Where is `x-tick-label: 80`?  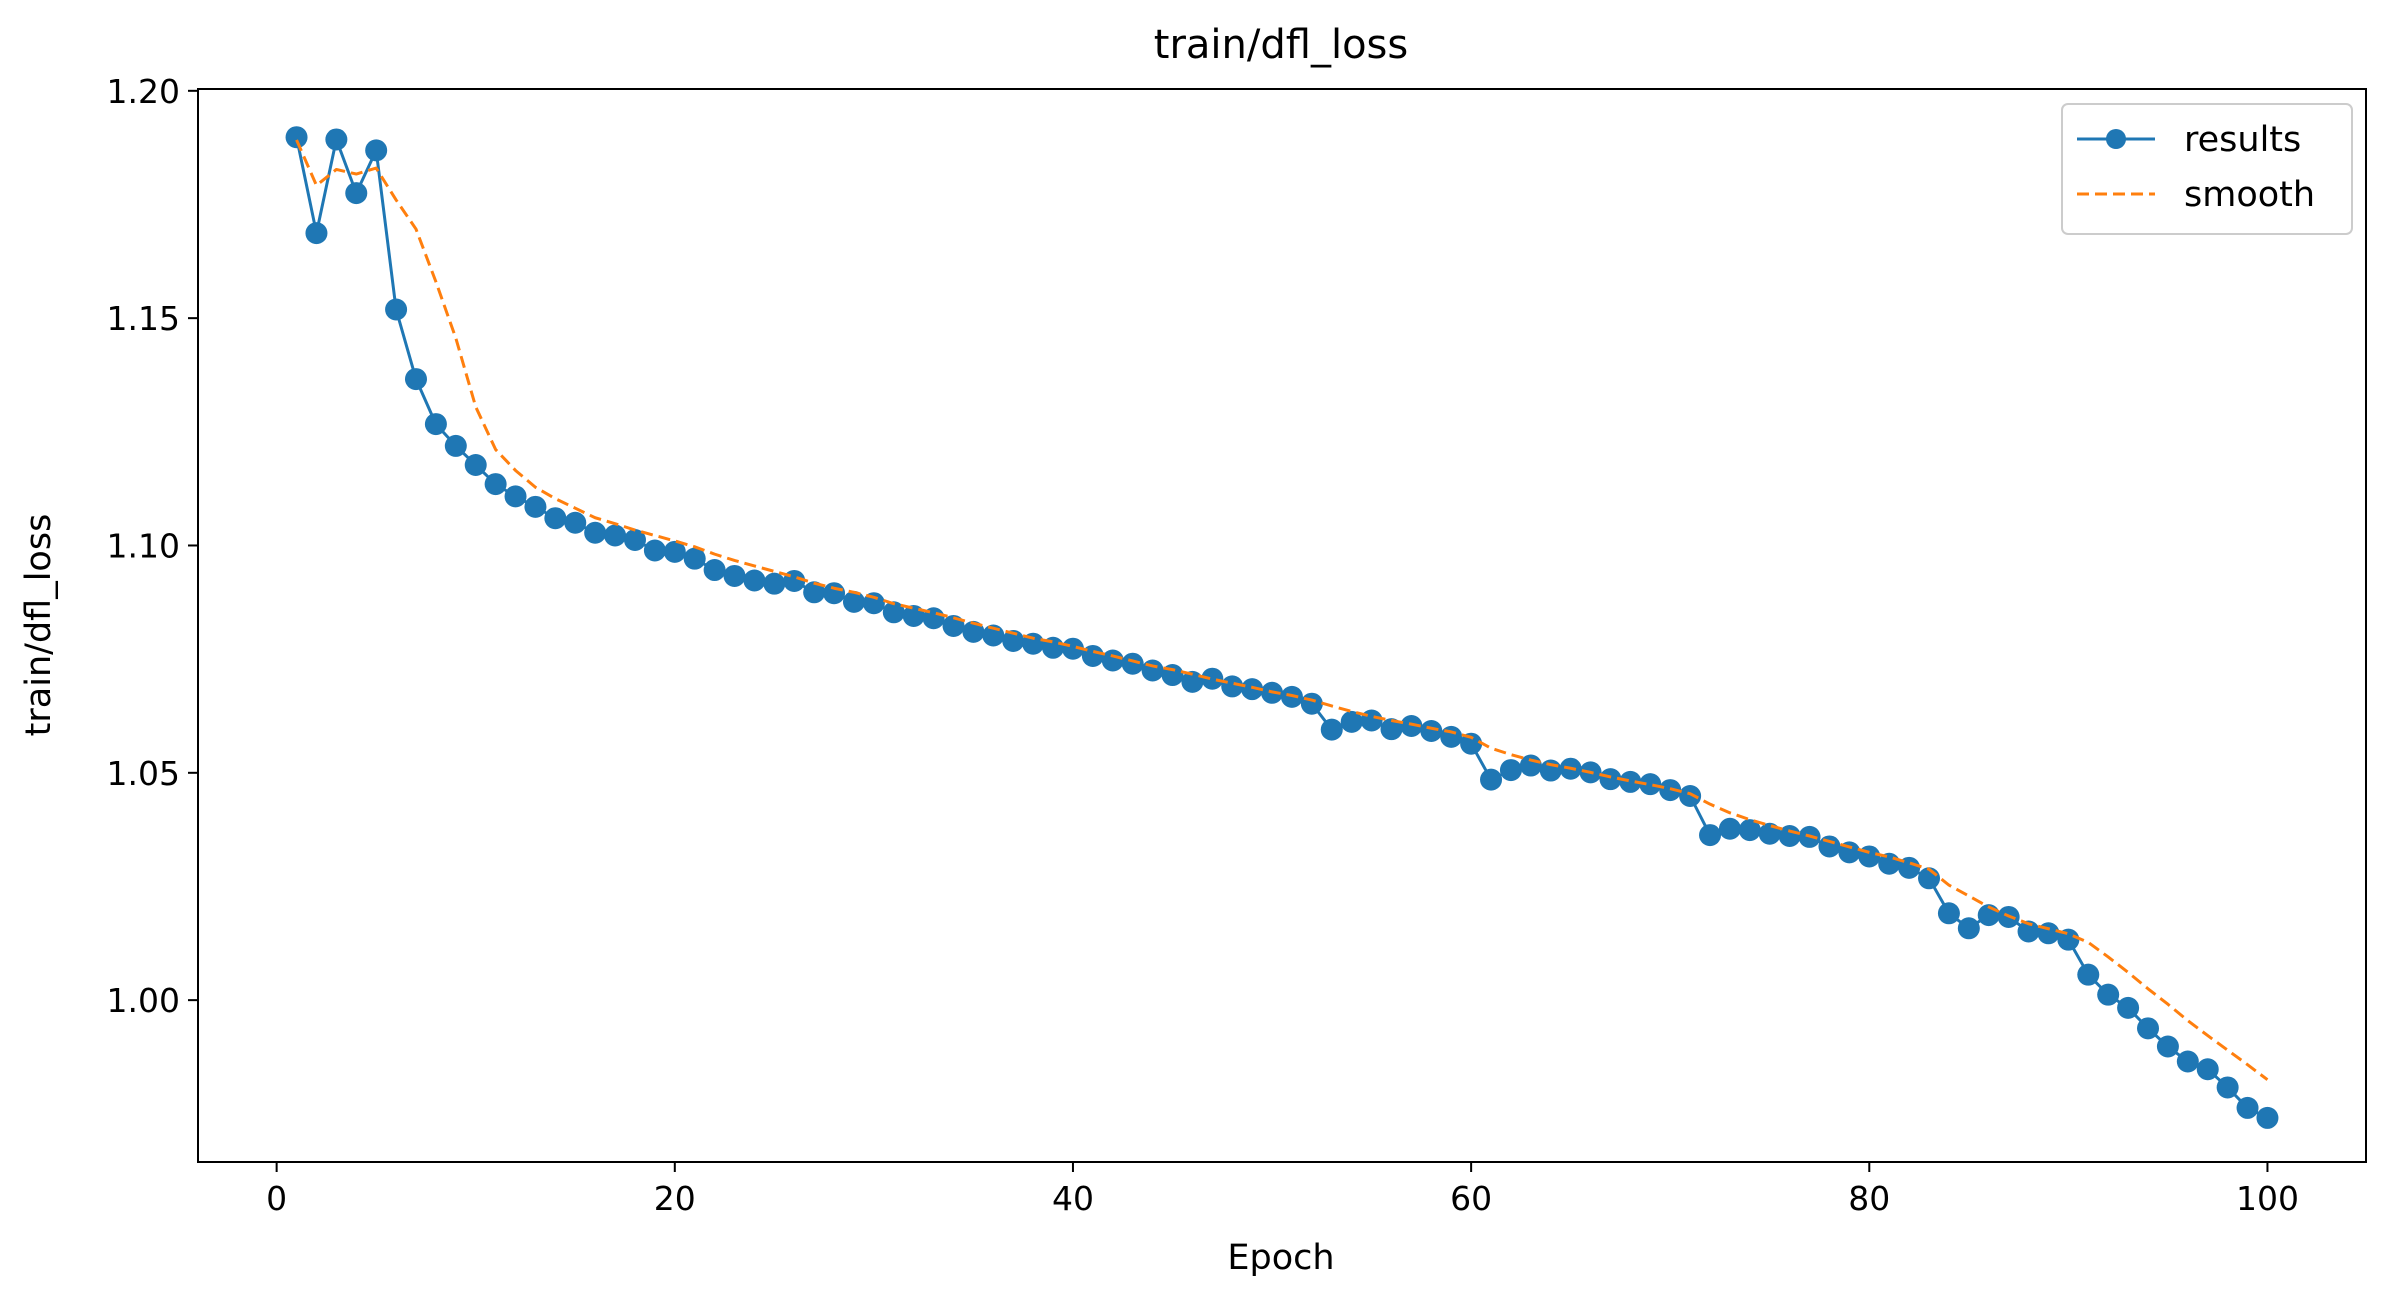
x-tick-label: 80 is located at coordinates (1869, 1198).